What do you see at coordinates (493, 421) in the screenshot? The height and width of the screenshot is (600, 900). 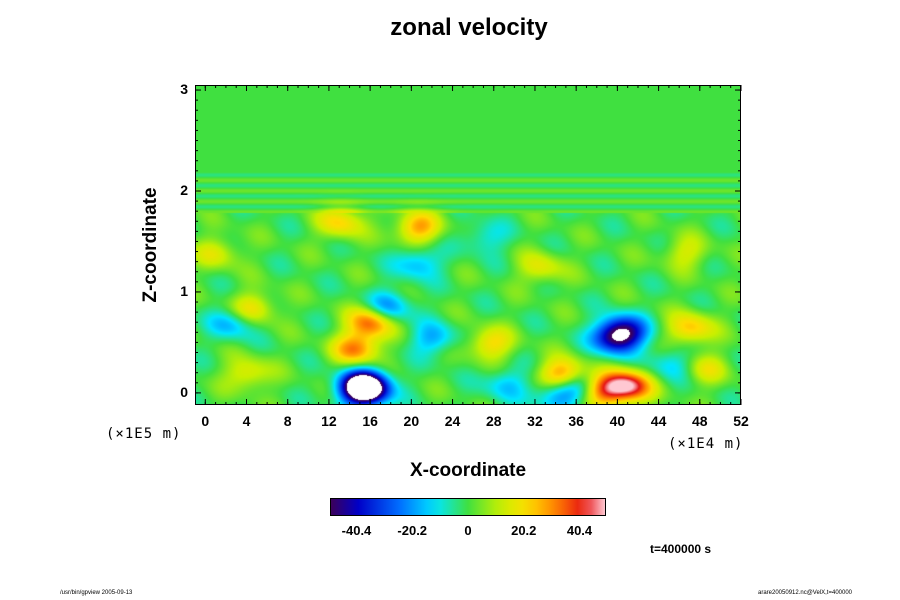 I see `x-tick-label: 28` at bounding box center [493, 421].